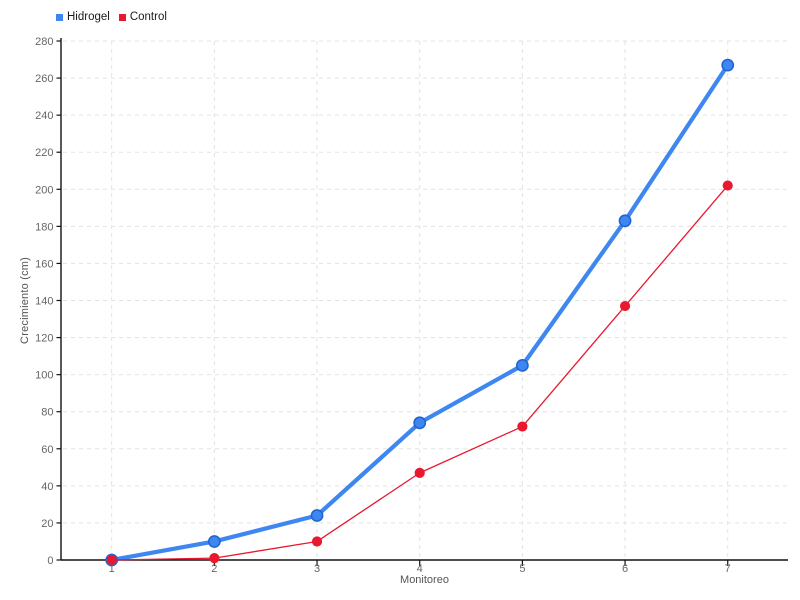  I want to click on y-tick-label: 200, so click(44, 190).